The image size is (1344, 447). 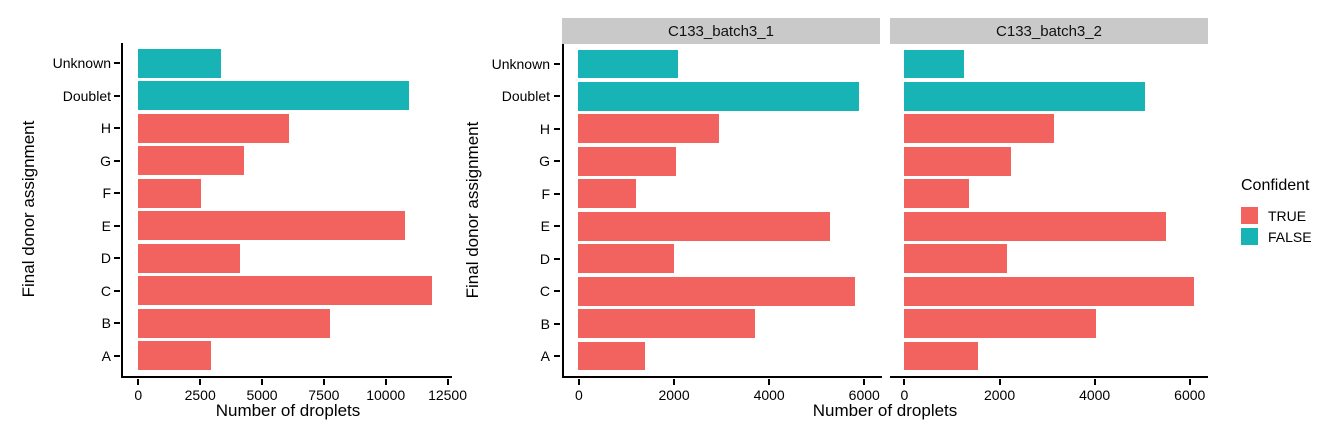 What do you see at coordinates (105, 258) in the screenshot?
I see `y-axis-label-d: D` at bounding box center [105, 258].